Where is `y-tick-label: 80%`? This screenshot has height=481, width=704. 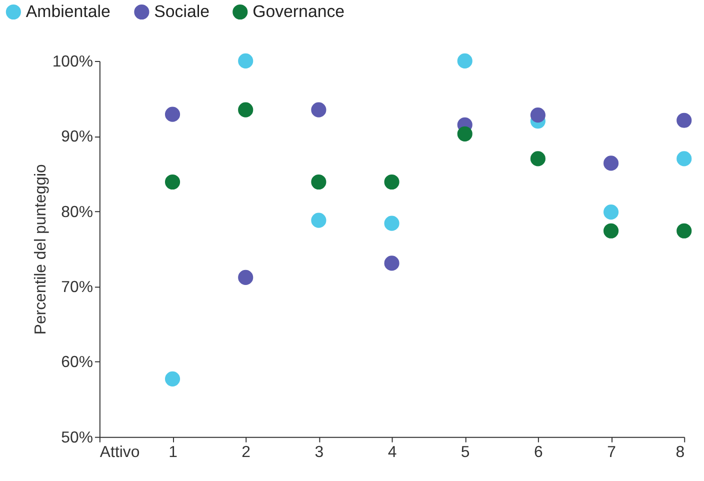
y-tick-label: 80% is located at coordinates (77, 212).